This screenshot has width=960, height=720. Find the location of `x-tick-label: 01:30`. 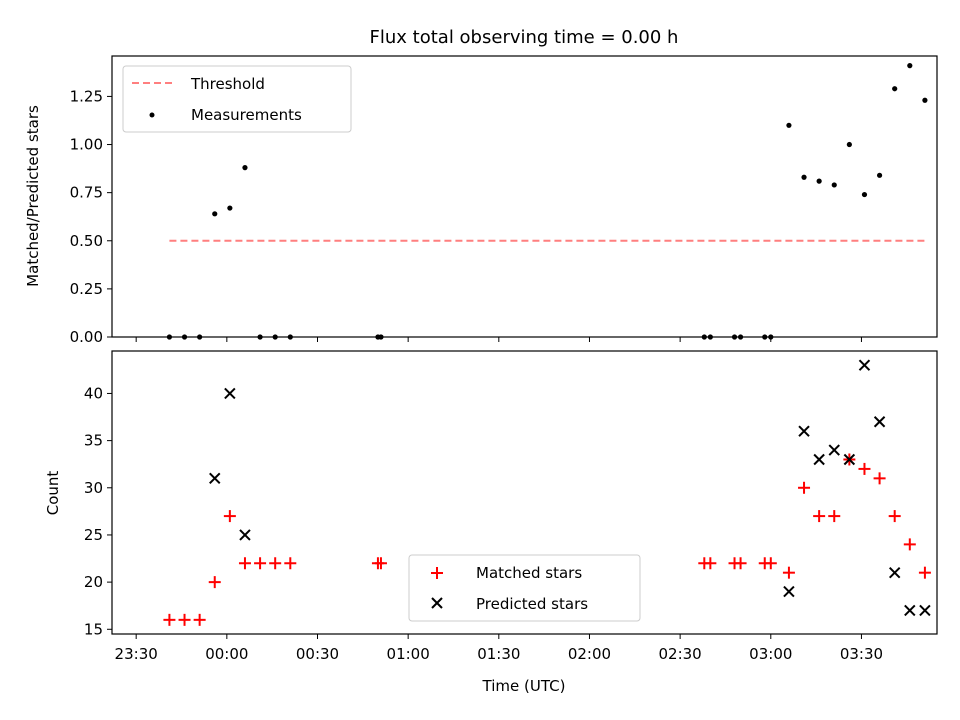

x-tick-label: 01:30 is located at coordinates (498, 654).